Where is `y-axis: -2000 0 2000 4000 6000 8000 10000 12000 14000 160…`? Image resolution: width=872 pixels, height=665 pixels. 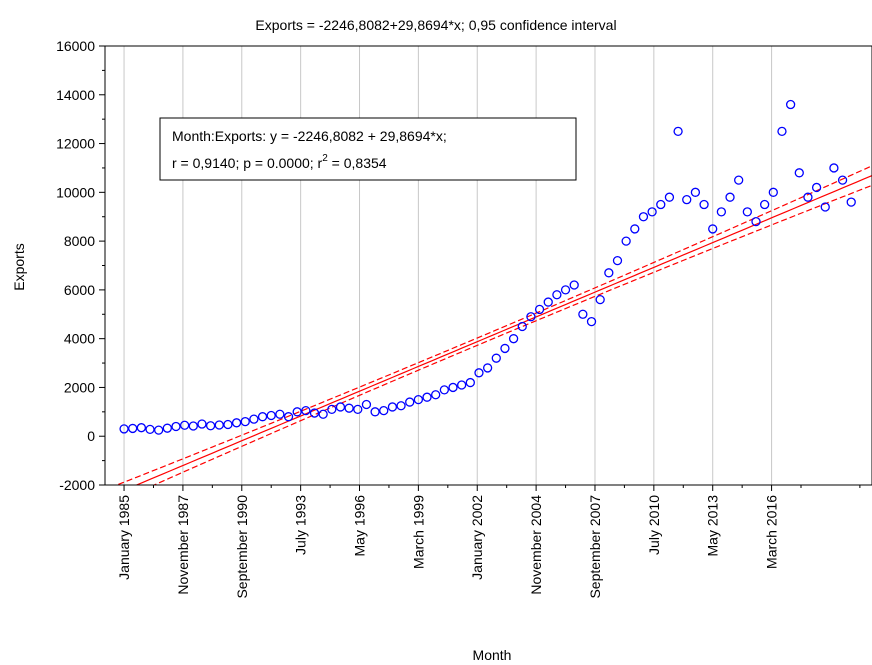 y-axis: -2000 0 2000 4000 6000 8000 10000 12000 14000 160… is located at coordinates (80, 265).